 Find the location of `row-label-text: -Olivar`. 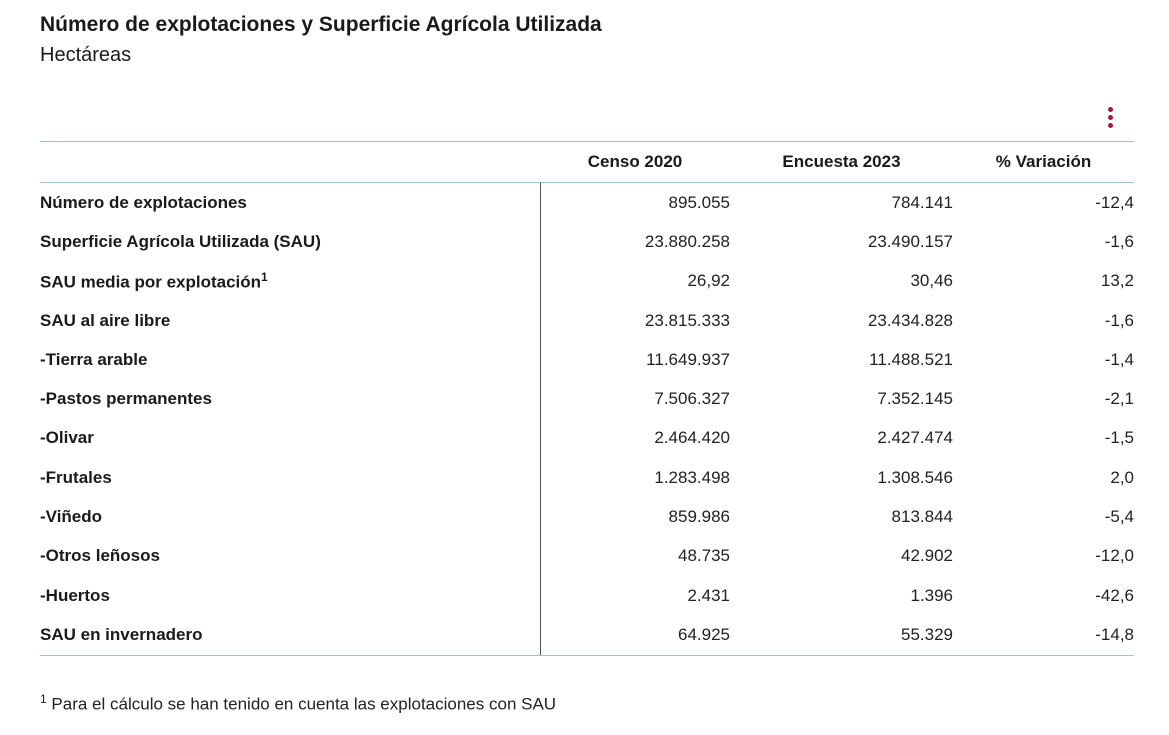

row-label-text: -Olivar is located at coordinates (67, 438).